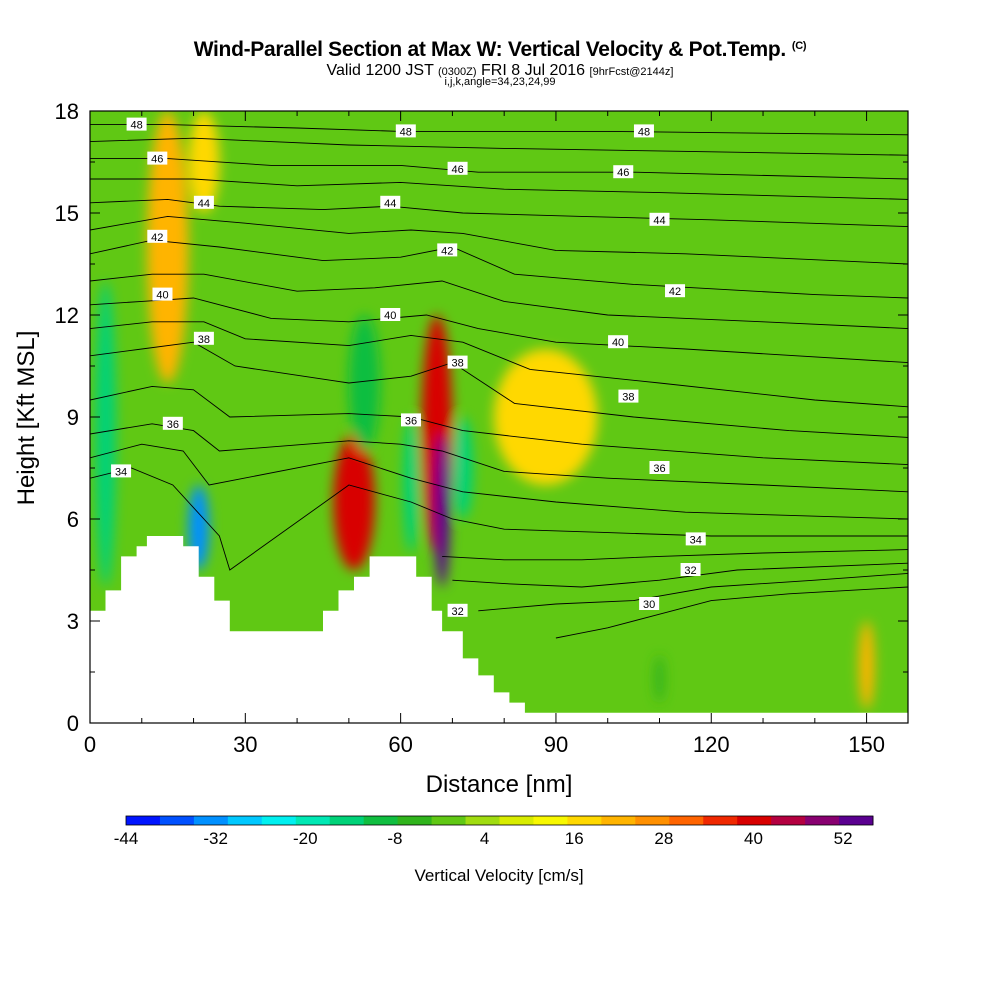  I want to click on title-mark: (C), so click(799, 46).